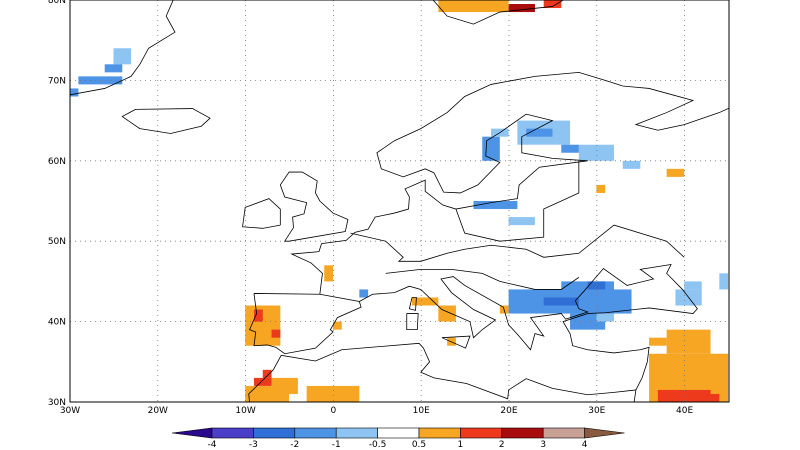  Describe the element at coordinates (212, 445) in the screenshot. I see `colorbar-label: -4` at that location.